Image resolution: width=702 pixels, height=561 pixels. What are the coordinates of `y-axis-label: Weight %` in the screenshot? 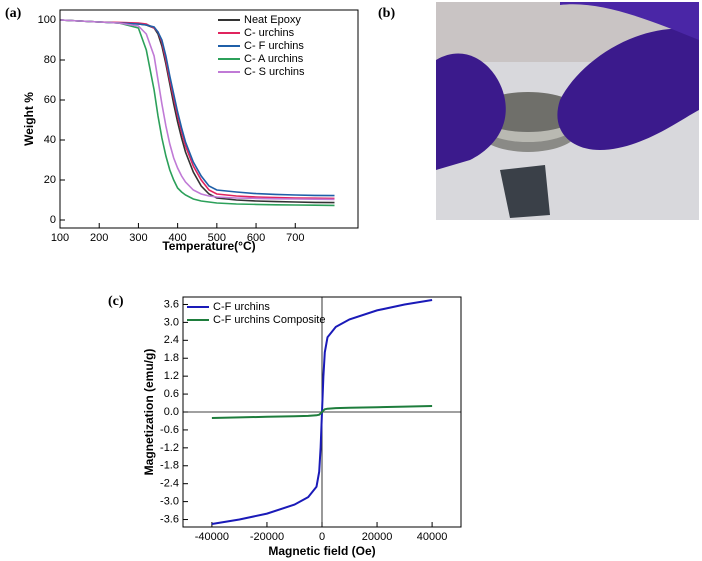 It's located at (29, 119).